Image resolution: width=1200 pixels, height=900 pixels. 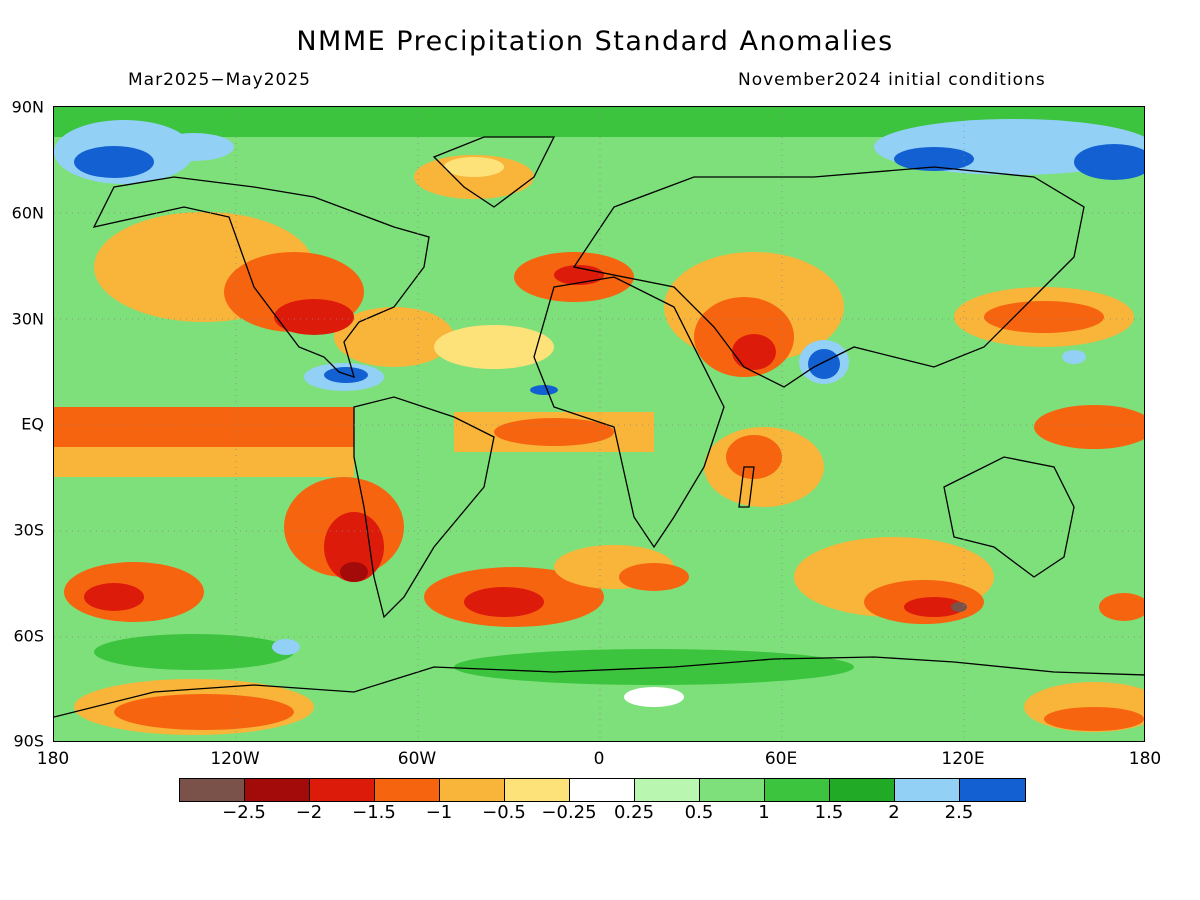 What do you see at coordinates (599, 759) in the screenshot?
I see `lon-label-0: 0` at bounding box center [599, 759].